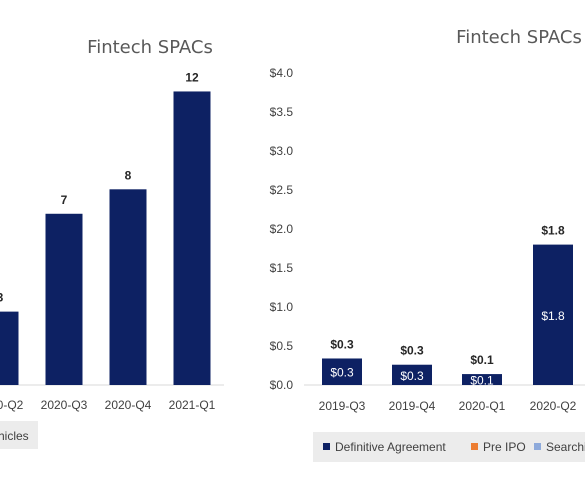 The width and height of the screenshot is (585, 488). I want to click on left-bar-2021-Q1, so click(192, 238).